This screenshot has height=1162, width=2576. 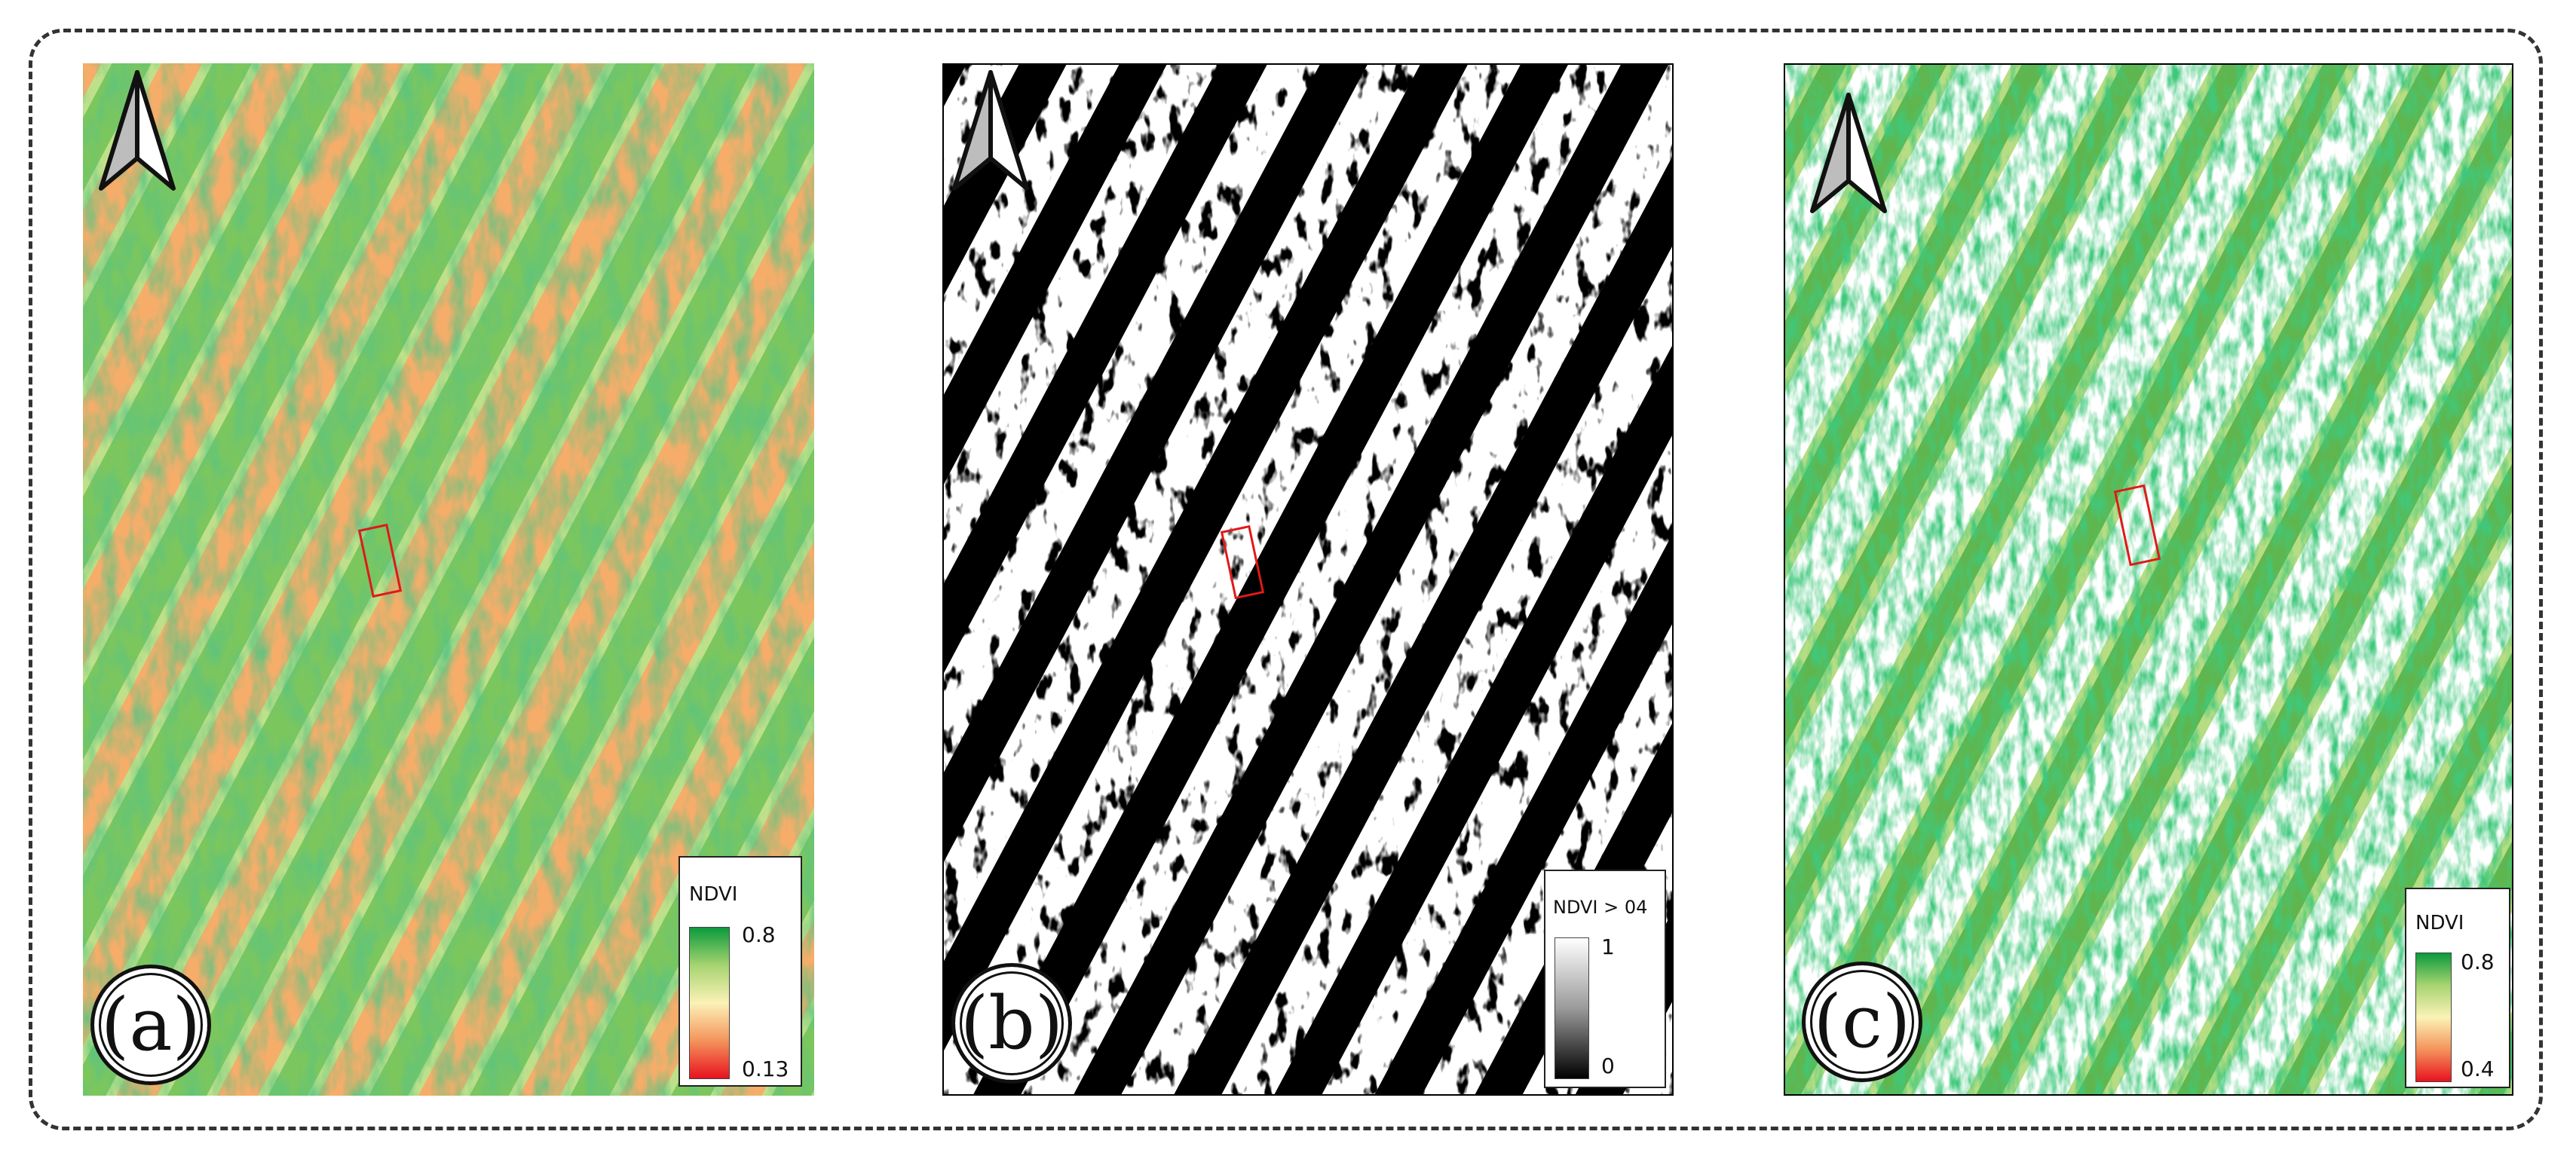 I want to click on legend-gray-ramp, so click(x=1571, y=1008).